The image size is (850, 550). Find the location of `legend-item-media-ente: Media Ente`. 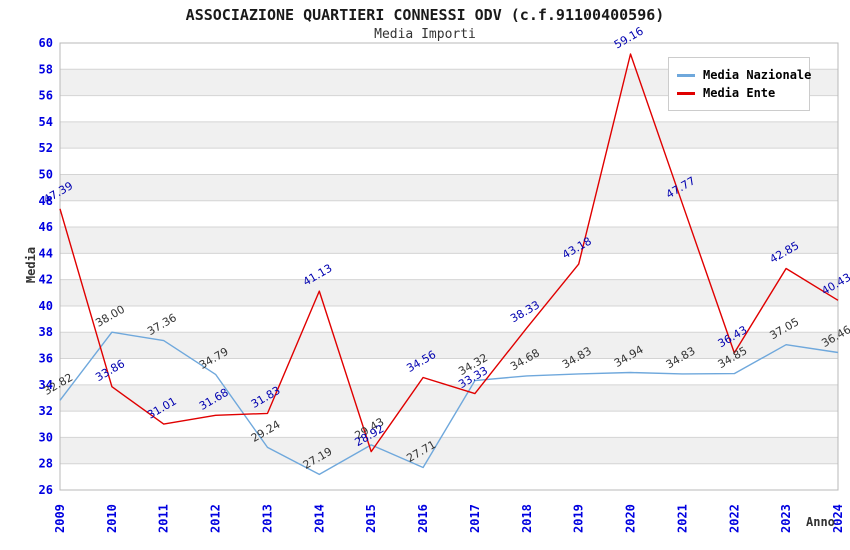

legend-item-media-ente: Media Ente is located at coordinates (739, 93).